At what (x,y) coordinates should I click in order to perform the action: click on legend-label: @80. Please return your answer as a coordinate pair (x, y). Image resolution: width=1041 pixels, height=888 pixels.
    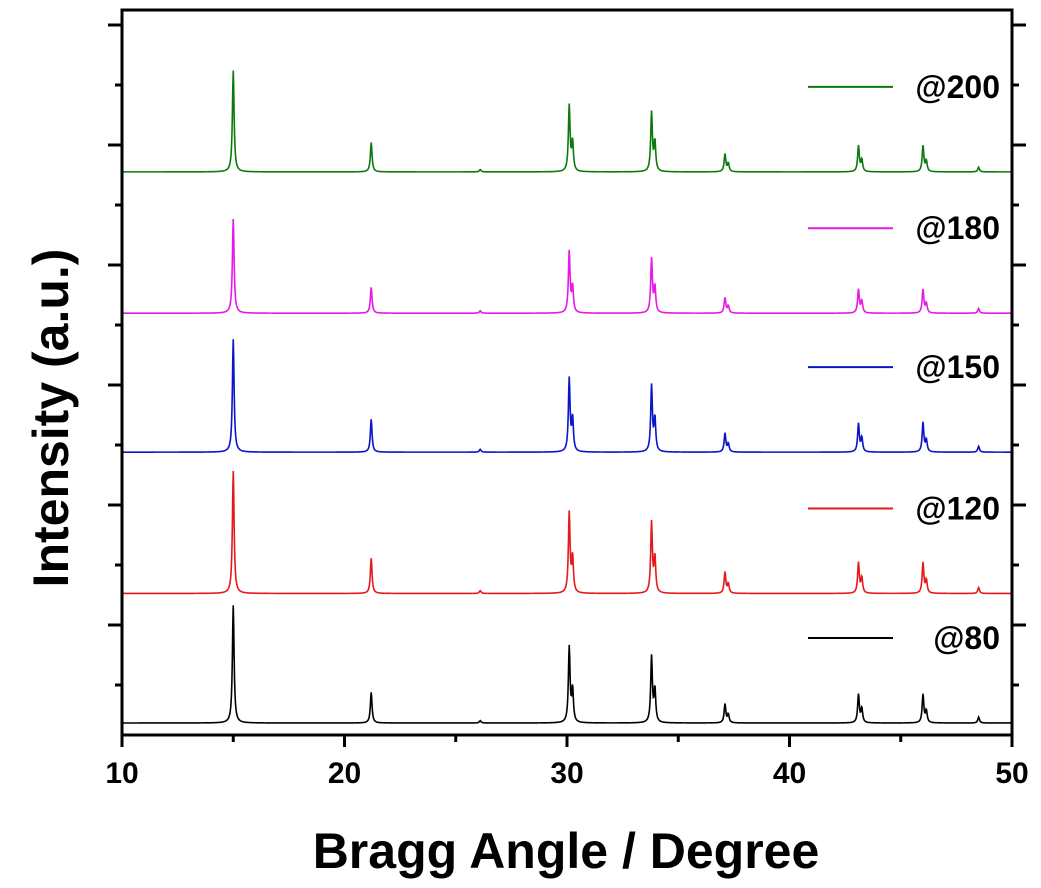
    Looking at the image, I should click on (966, 638).